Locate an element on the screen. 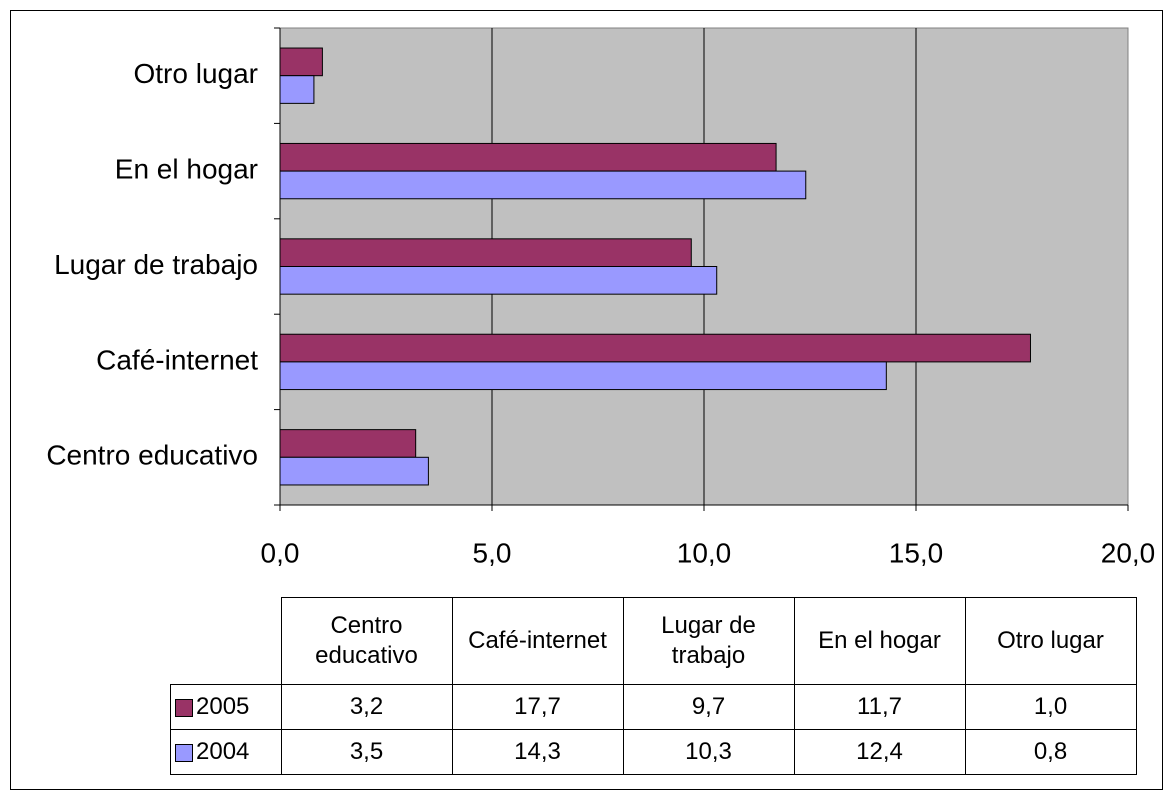  value-cell: 11,7 is located at coordinates (879, 707).